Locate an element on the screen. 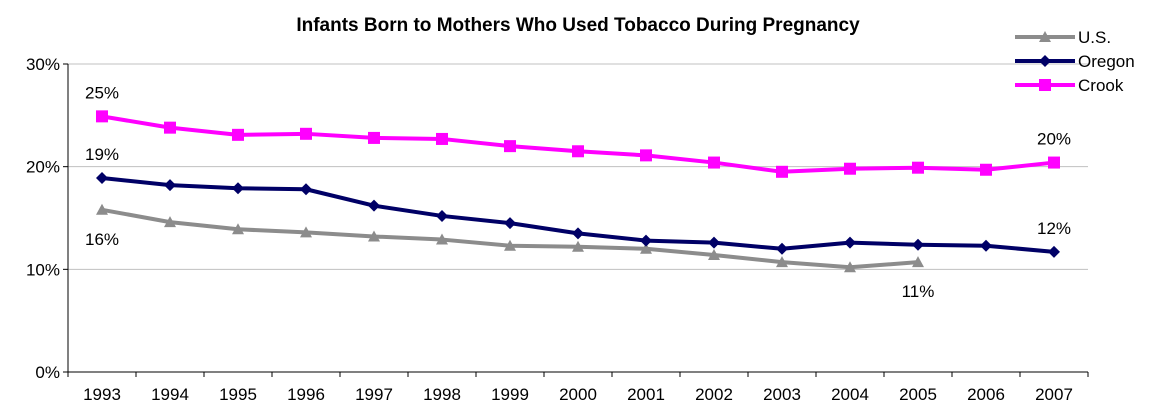 Image resolution: width=1158 pixels, height=413 pixels. legend-item-oregon: Oregon is located at coordinates (1075, 61).